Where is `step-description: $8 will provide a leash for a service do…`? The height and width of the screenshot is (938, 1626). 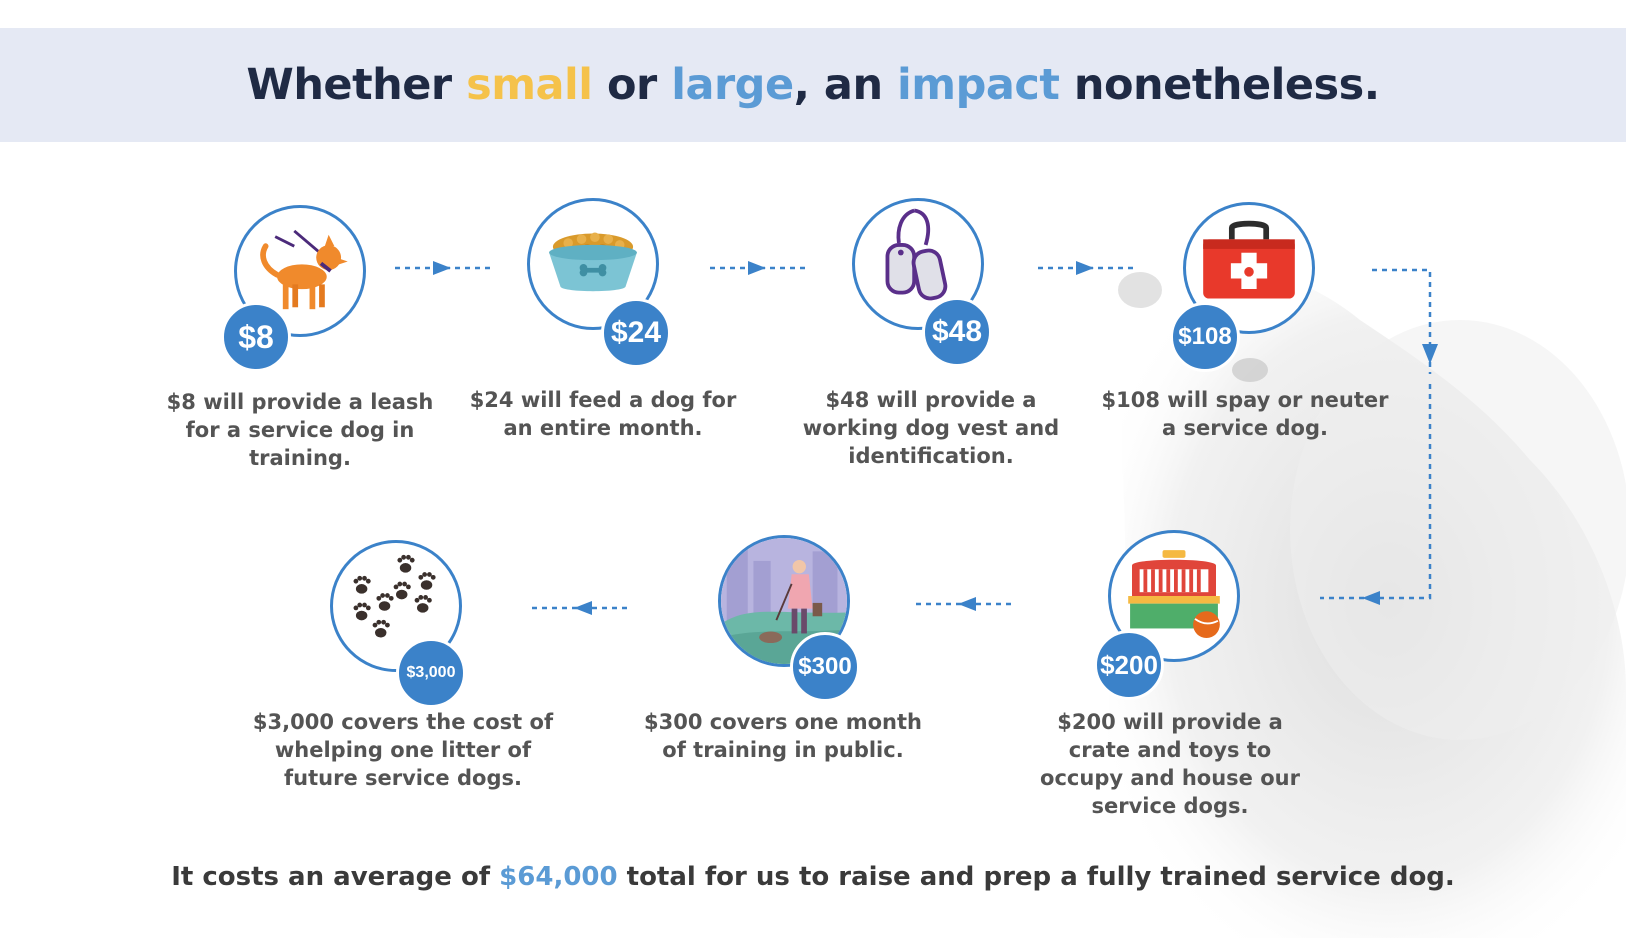 step-description: $8 will provide a leash for a service do… is located at coordinates (300, 430).